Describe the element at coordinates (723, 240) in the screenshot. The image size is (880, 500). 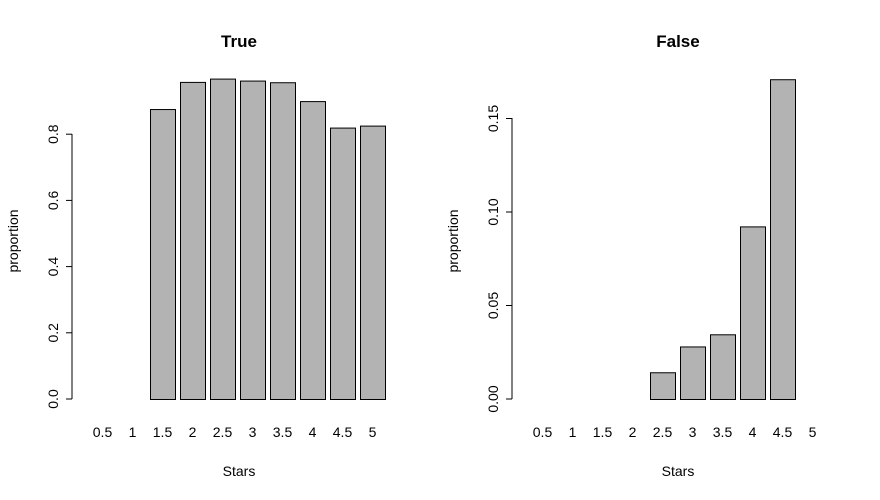
I see `bars-group` at that location.